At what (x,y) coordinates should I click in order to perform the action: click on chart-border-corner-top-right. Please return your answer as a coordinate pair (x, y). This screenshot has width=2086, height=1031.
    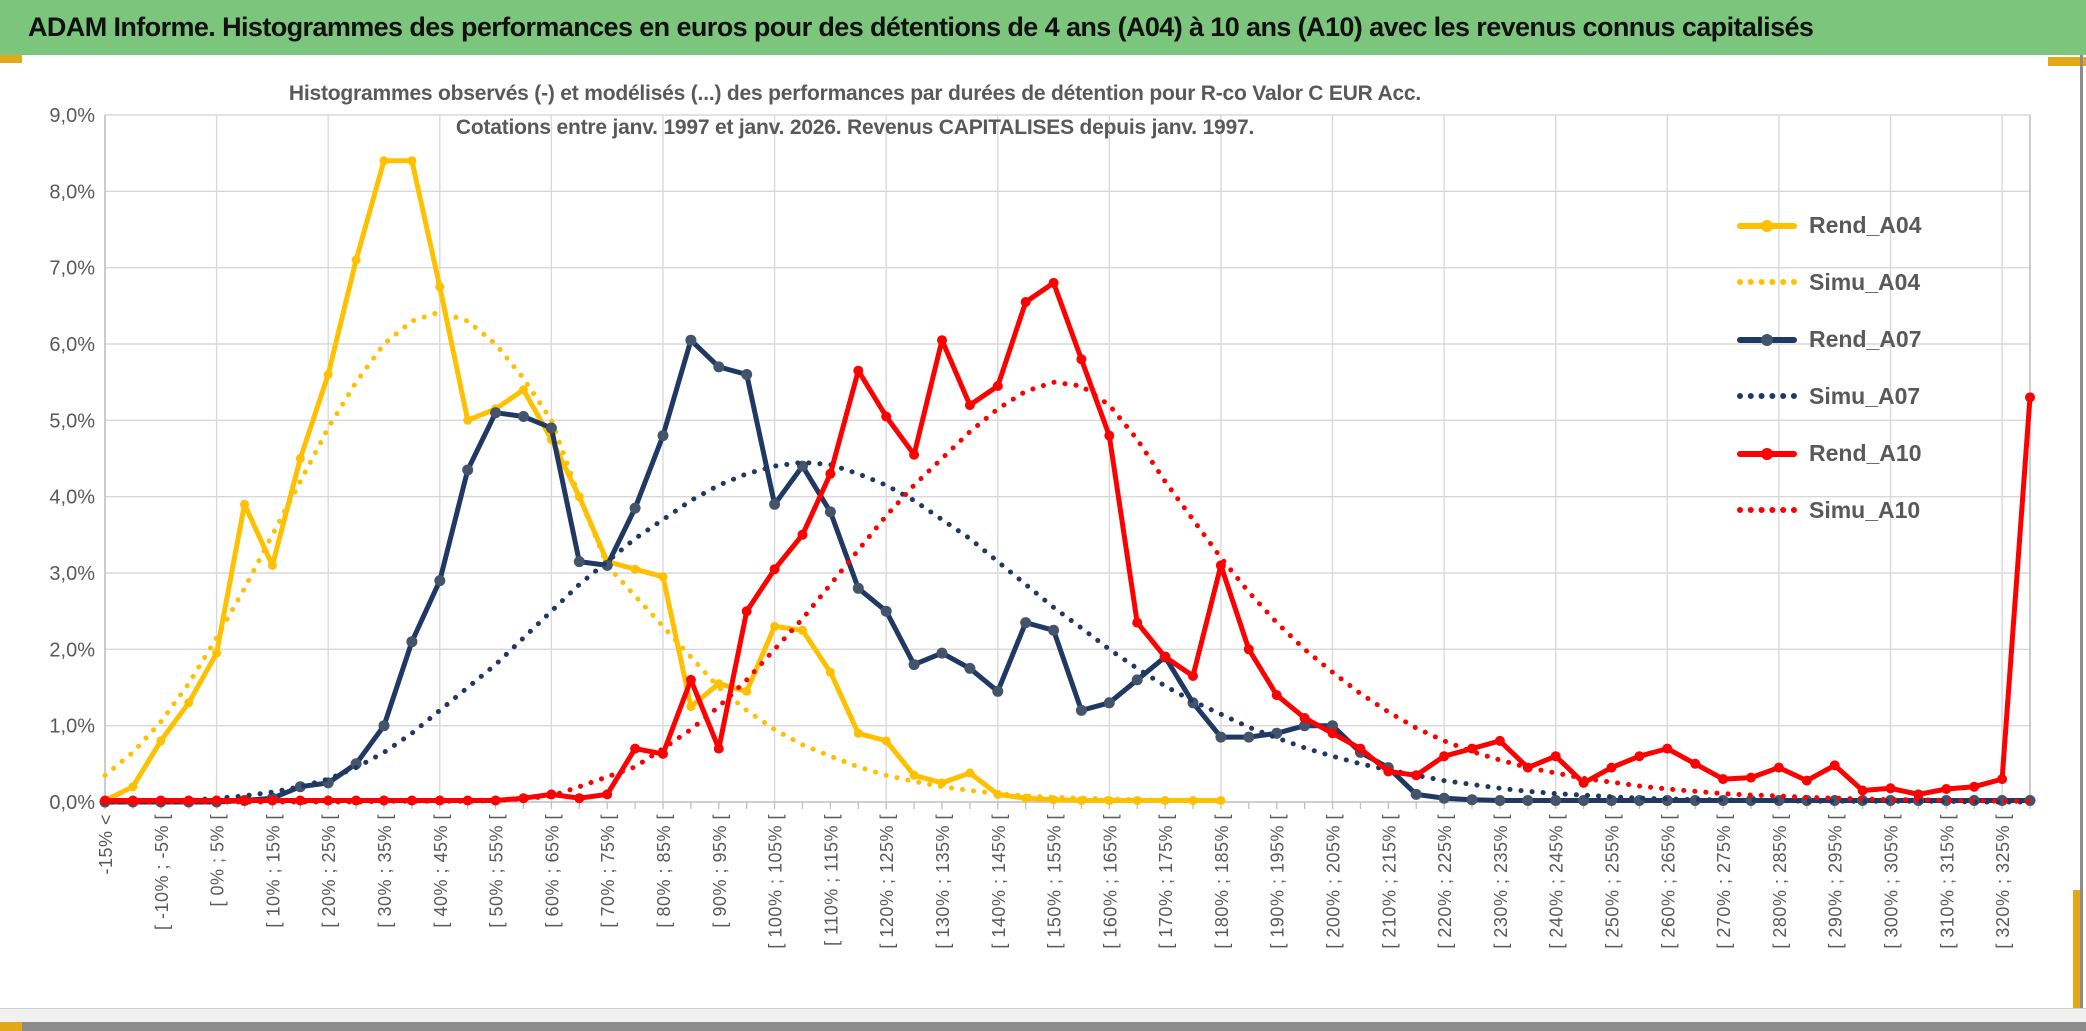
    Looking at the image, I should click on (2067, 61).